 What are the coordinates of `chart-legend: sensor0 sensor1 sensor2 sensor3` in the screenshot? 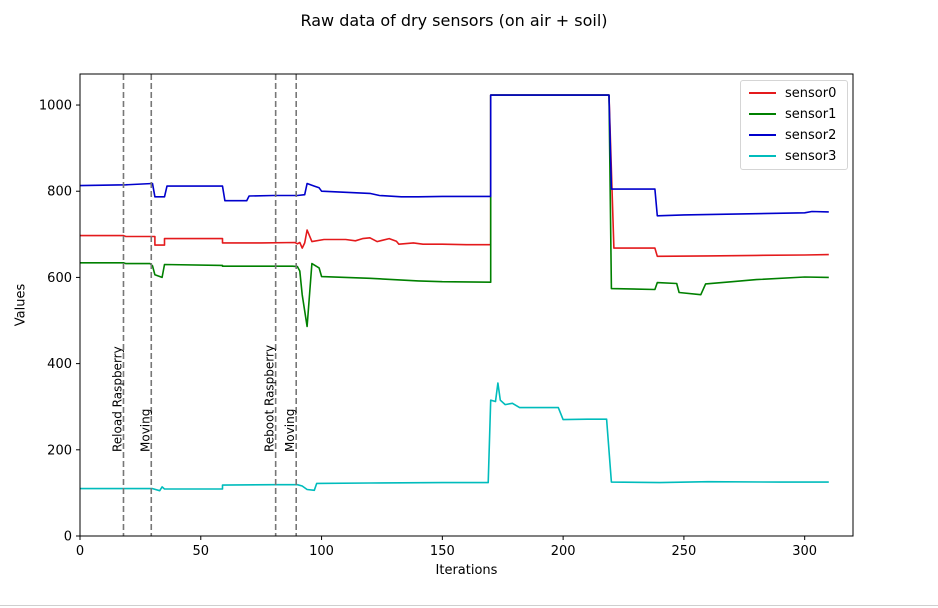 It's located at (794, 125).